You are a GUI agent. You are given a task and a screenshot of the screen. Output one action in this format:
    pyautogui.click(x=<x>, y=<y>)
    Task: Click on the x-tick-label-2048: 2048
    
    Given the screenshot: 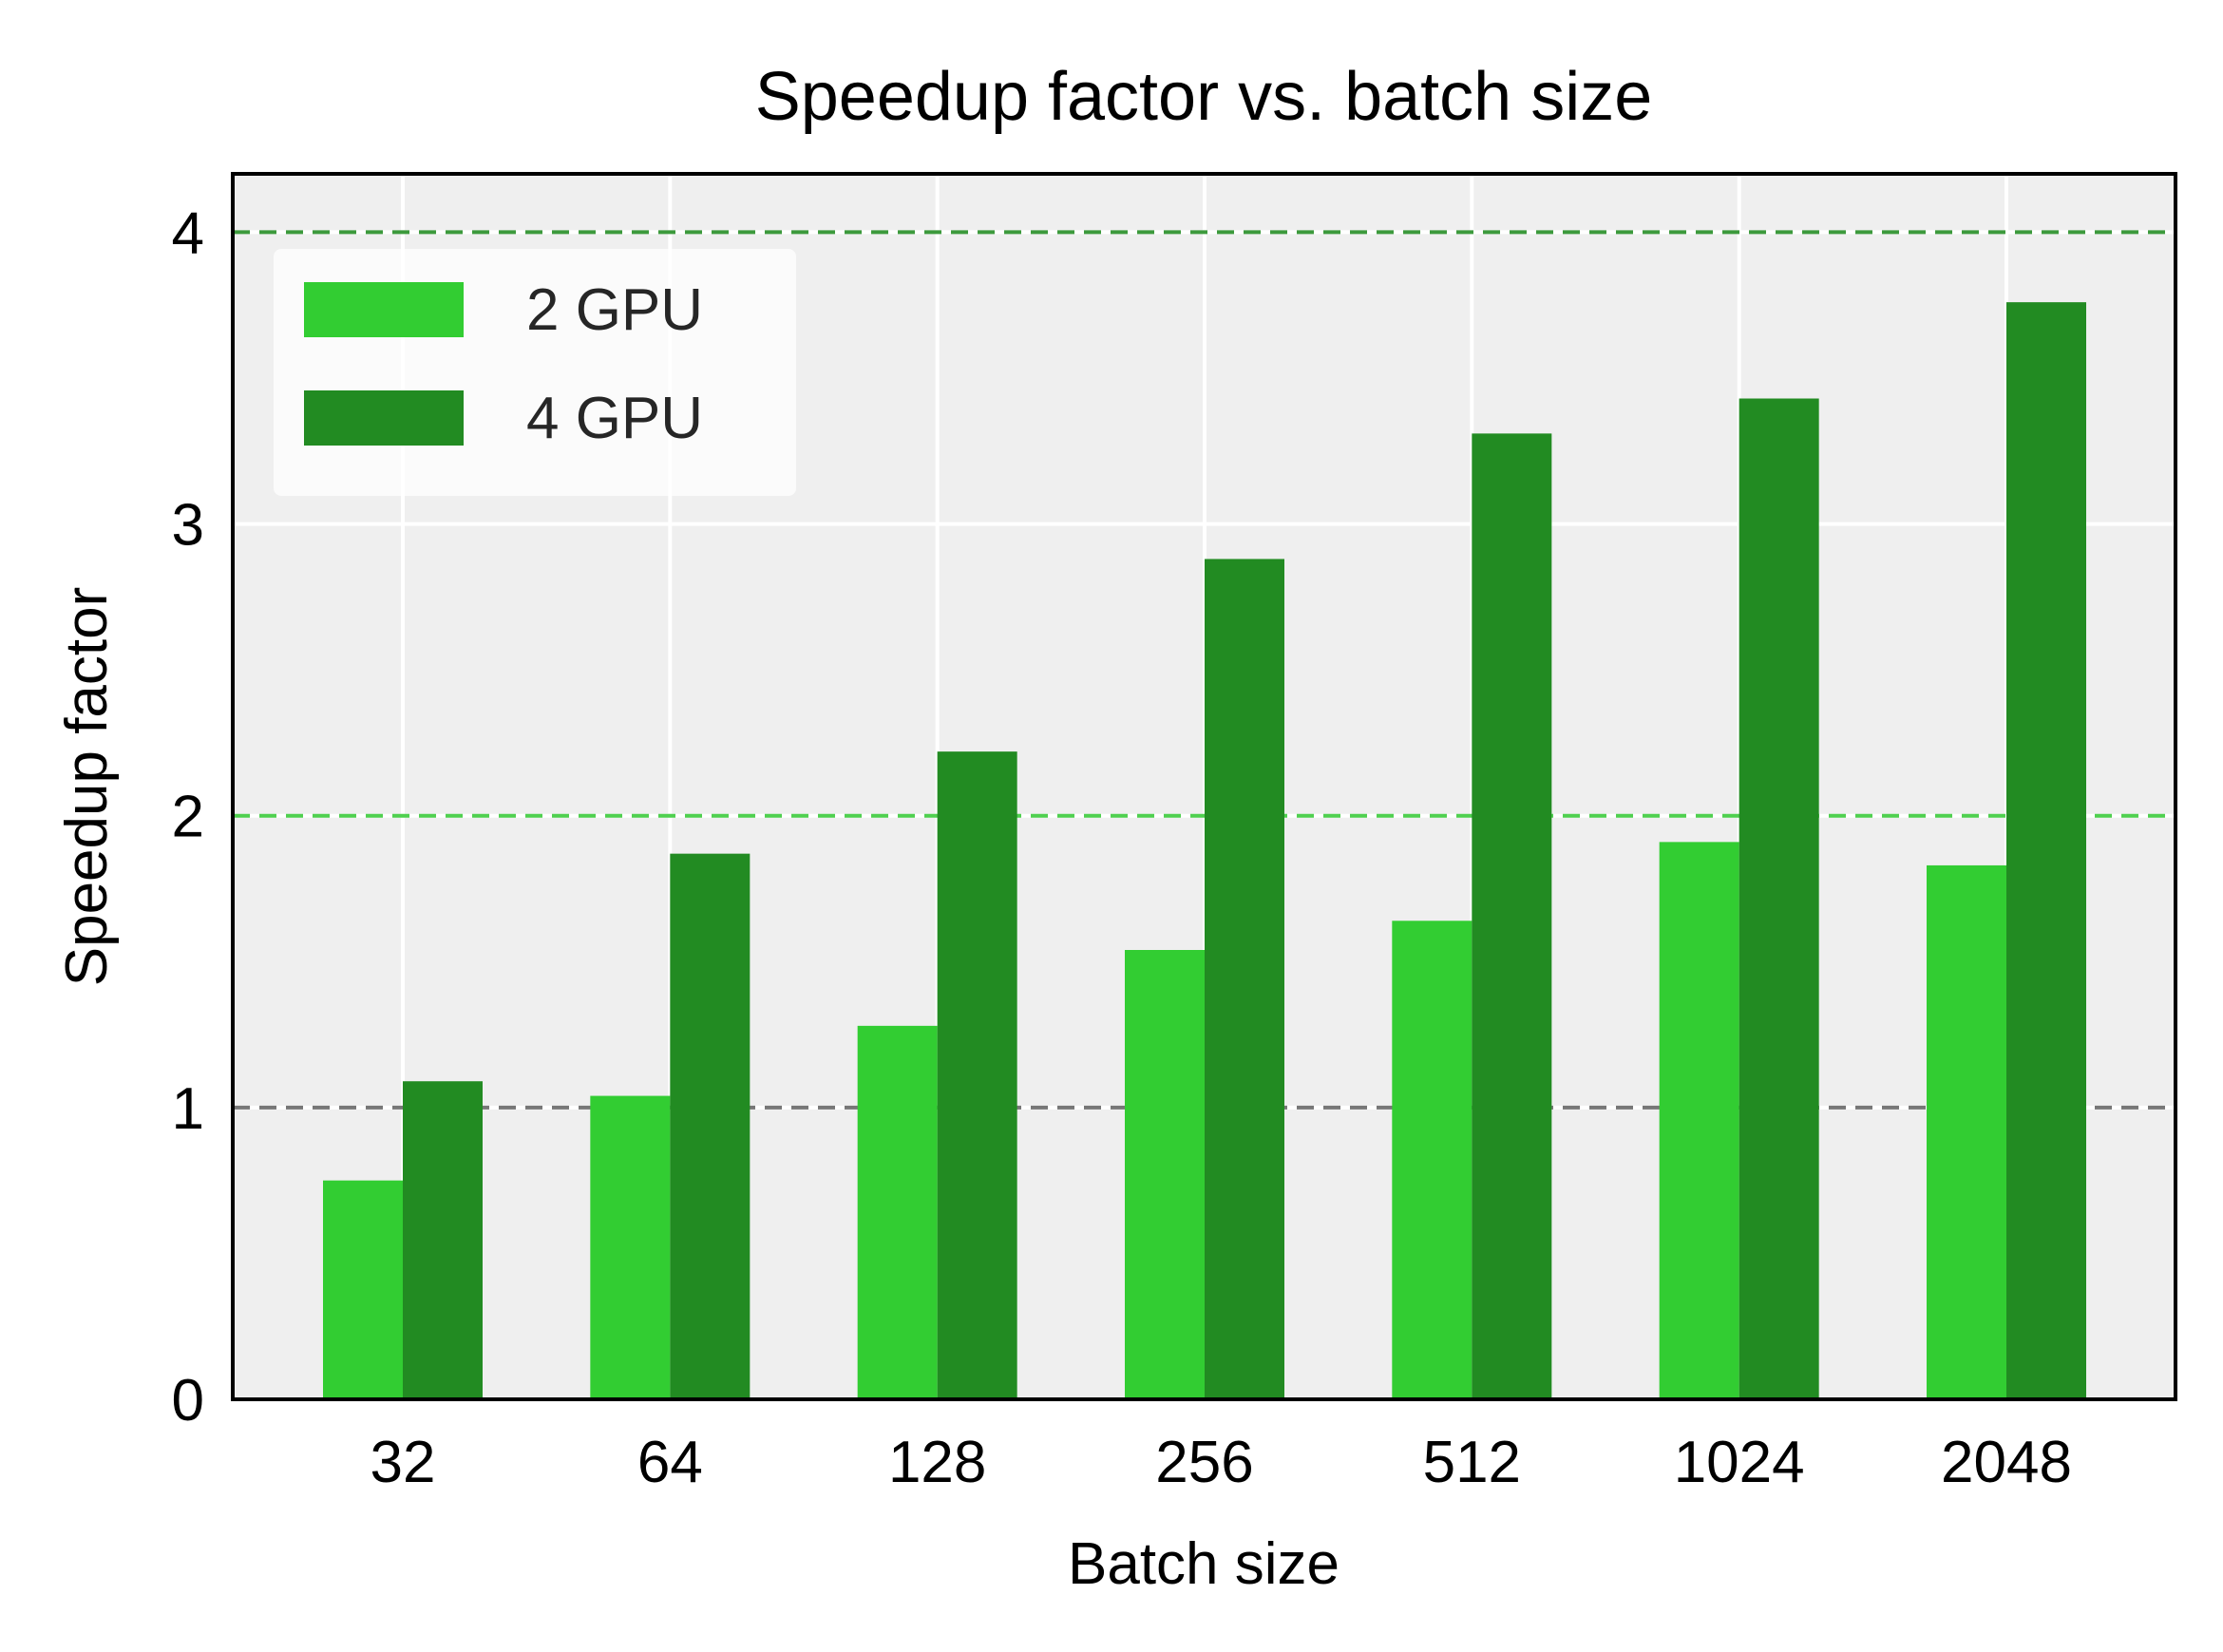 What is the action you would take?
    pyautogui.click(x=2006, y=1462)
    